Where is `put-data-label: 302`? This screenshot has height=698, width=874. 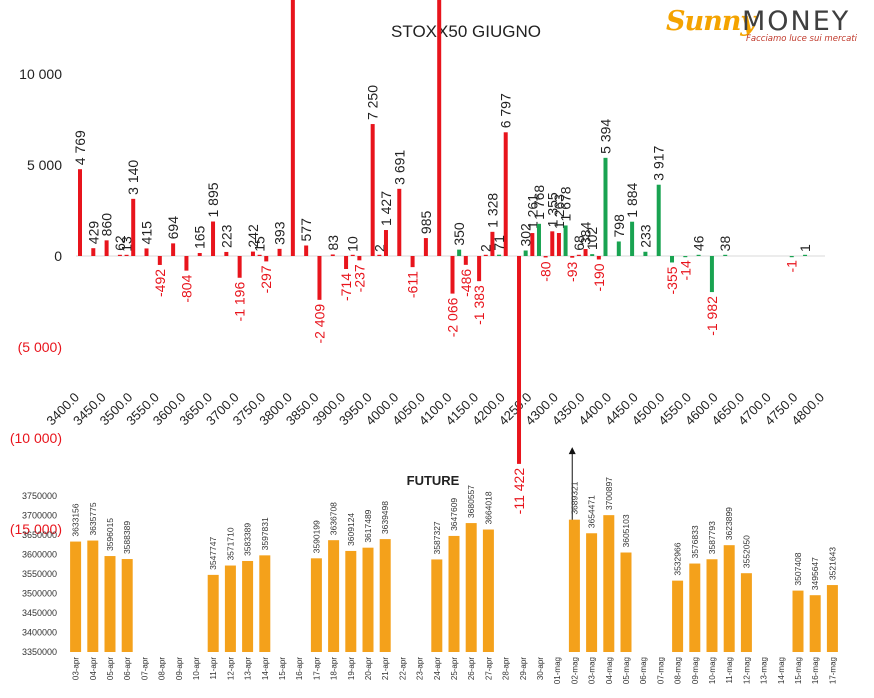
put-data-label: 302 is located at coordinates (526, 235).